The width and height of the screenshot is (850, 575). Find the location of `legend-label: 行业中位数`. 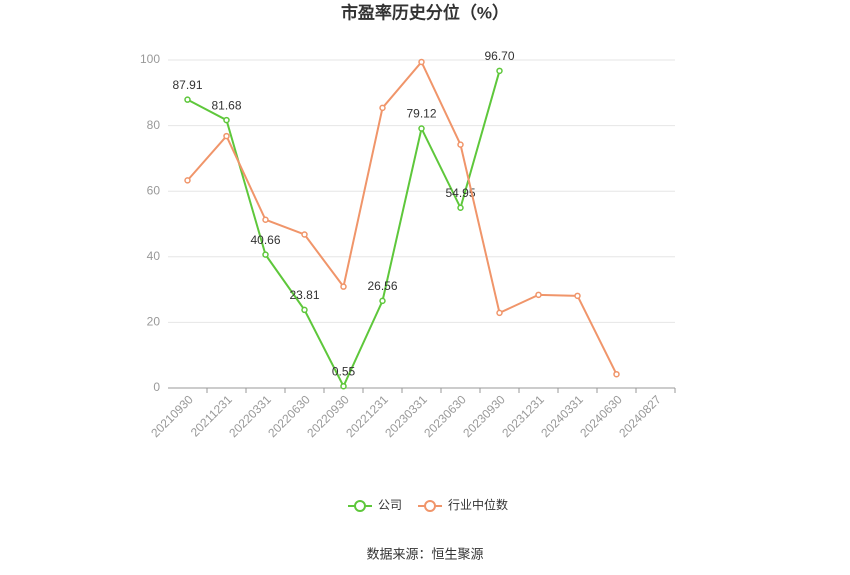

legend-label: 行业中位数 is located at coordinates (478, 504).